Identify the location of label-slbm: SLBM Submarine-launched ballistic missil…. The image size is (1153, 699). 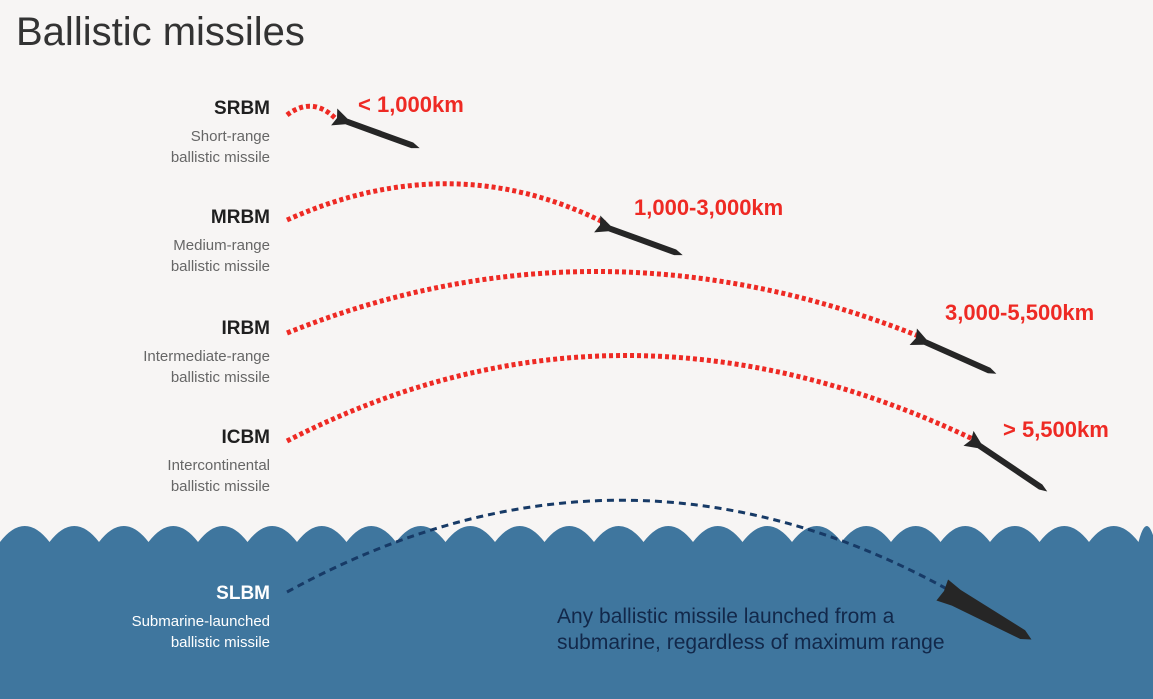
(135, 618).